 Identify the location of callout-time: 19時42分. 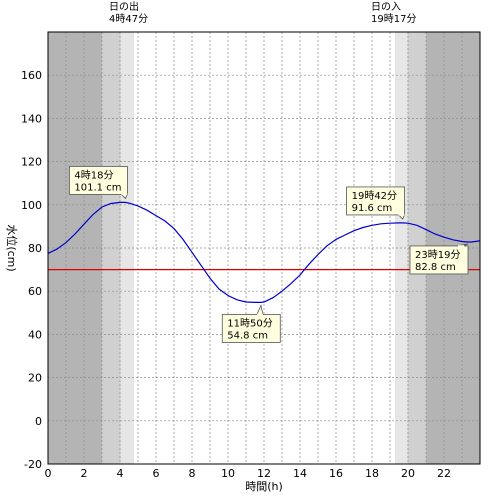
(374, 196).